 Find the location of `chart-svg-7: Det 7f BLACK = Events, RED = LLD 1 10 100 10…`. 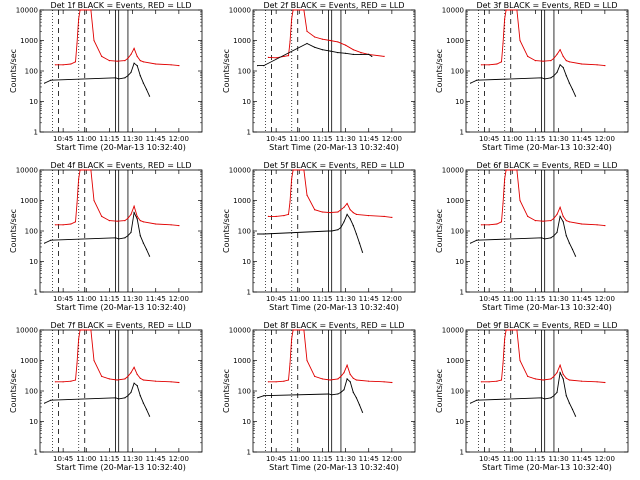

chart-svg-7: Det 7f BLACK = Events, RED = LLD 1 10 100 10… is located at coordinates (106, 396).